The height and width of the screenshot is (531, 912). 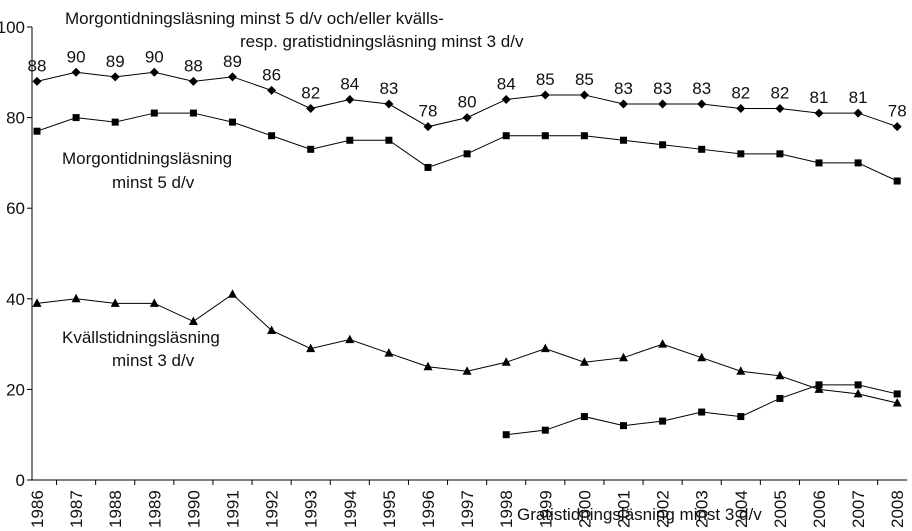 What do you see at coordinates (663, 509) in the screenshot?
I see `x-tick-label: 2002` at bounding box center [663, 509].